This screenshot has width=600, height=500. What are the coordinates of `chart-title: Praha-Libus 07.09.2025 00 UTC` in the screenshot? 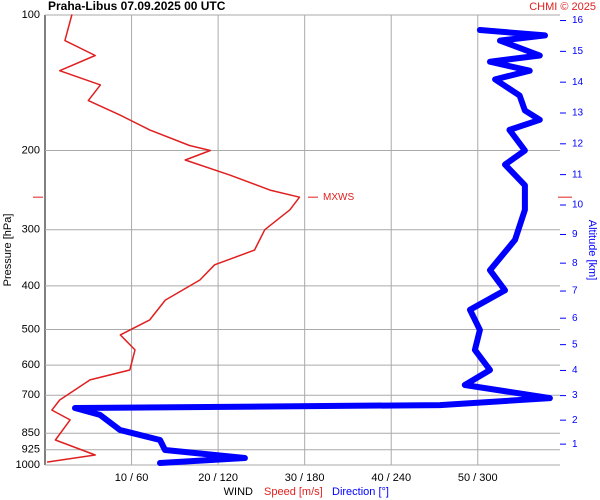 It's located at (137, 6).